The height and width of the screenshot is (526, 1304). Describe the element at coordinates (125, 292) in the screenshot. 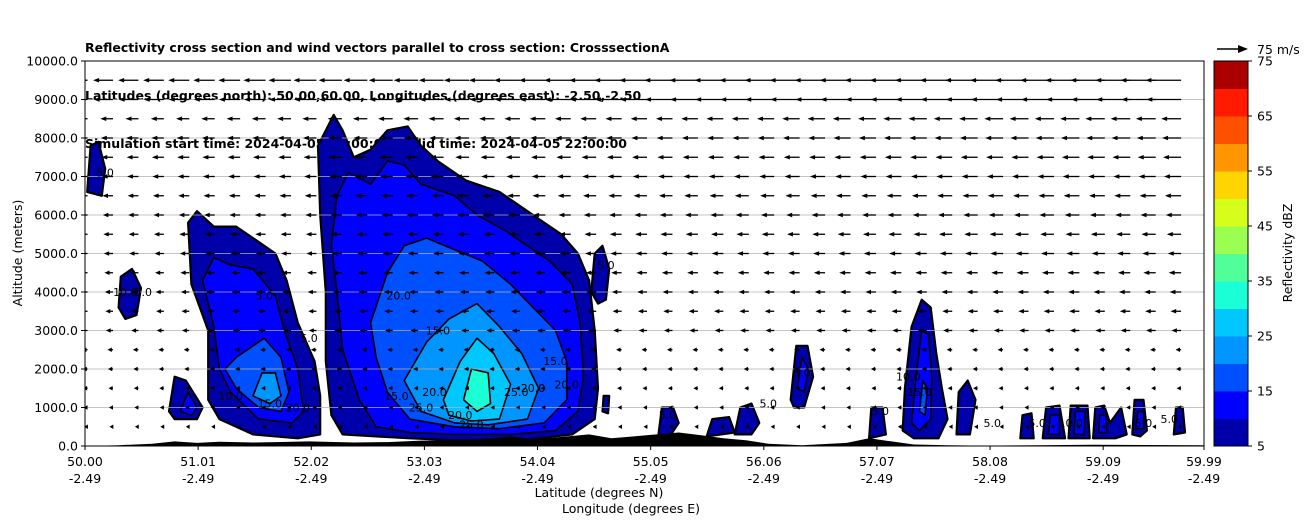

I see `contour-label: 10.0` at that location.